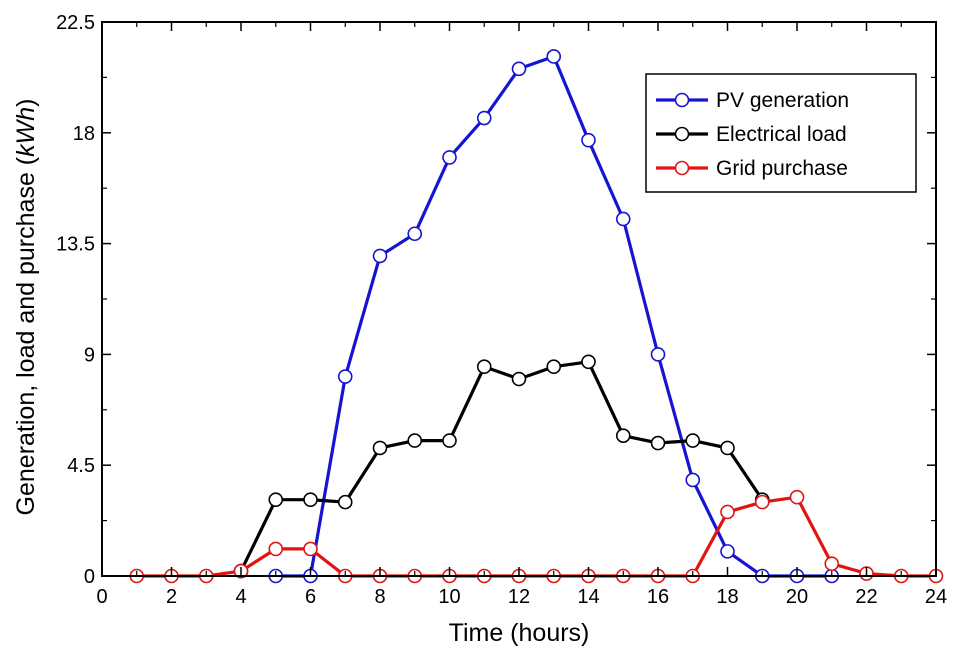  What do you see at coordinates (379, 597) in the screenshot?
I see `x-tick-label: 8` at bounding box center [379, 597].